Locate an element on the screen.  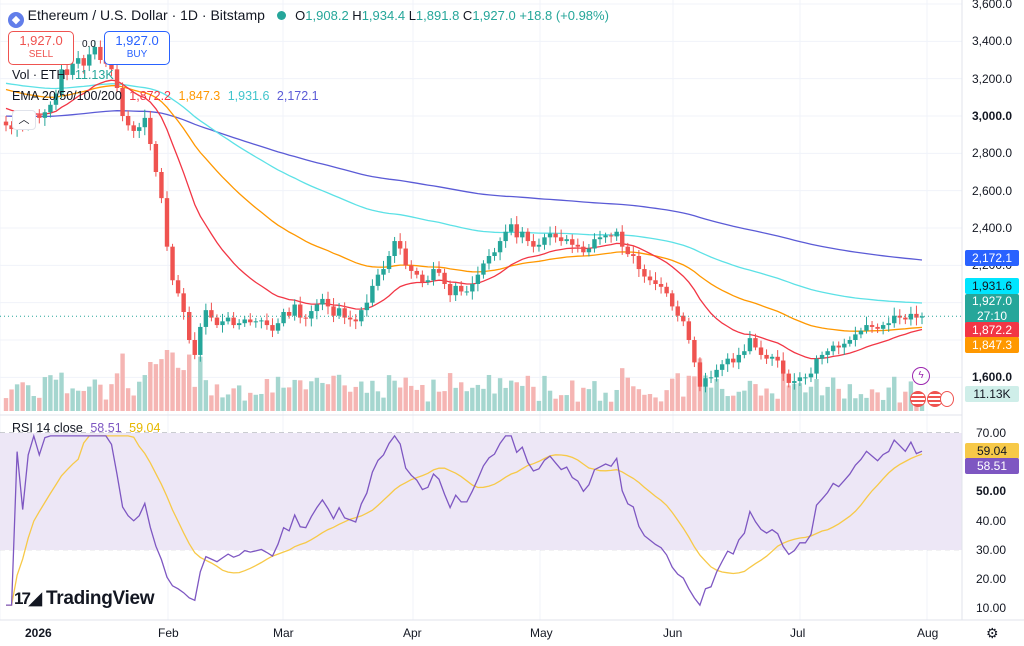
ohlc-o-label: O is located at coordinates (300, 15).